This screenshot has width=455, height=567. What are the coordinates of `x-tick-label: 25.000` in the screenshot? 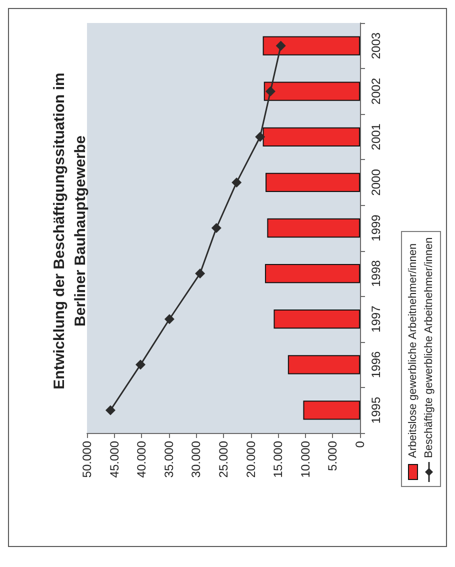 It's located at (223, 459).